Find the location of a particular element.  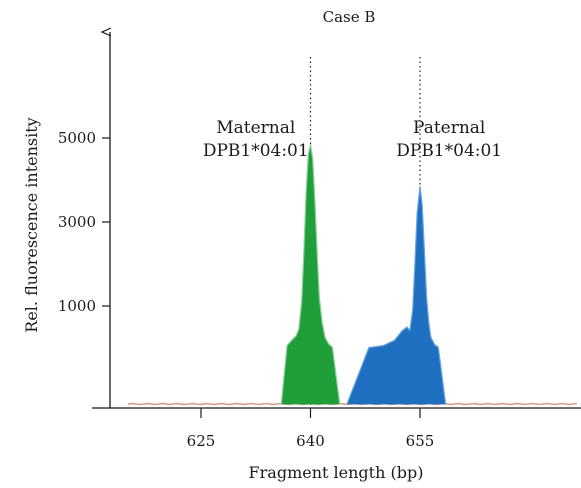

y-tick-label-2: 3000 is located at coordinates (77, 222).